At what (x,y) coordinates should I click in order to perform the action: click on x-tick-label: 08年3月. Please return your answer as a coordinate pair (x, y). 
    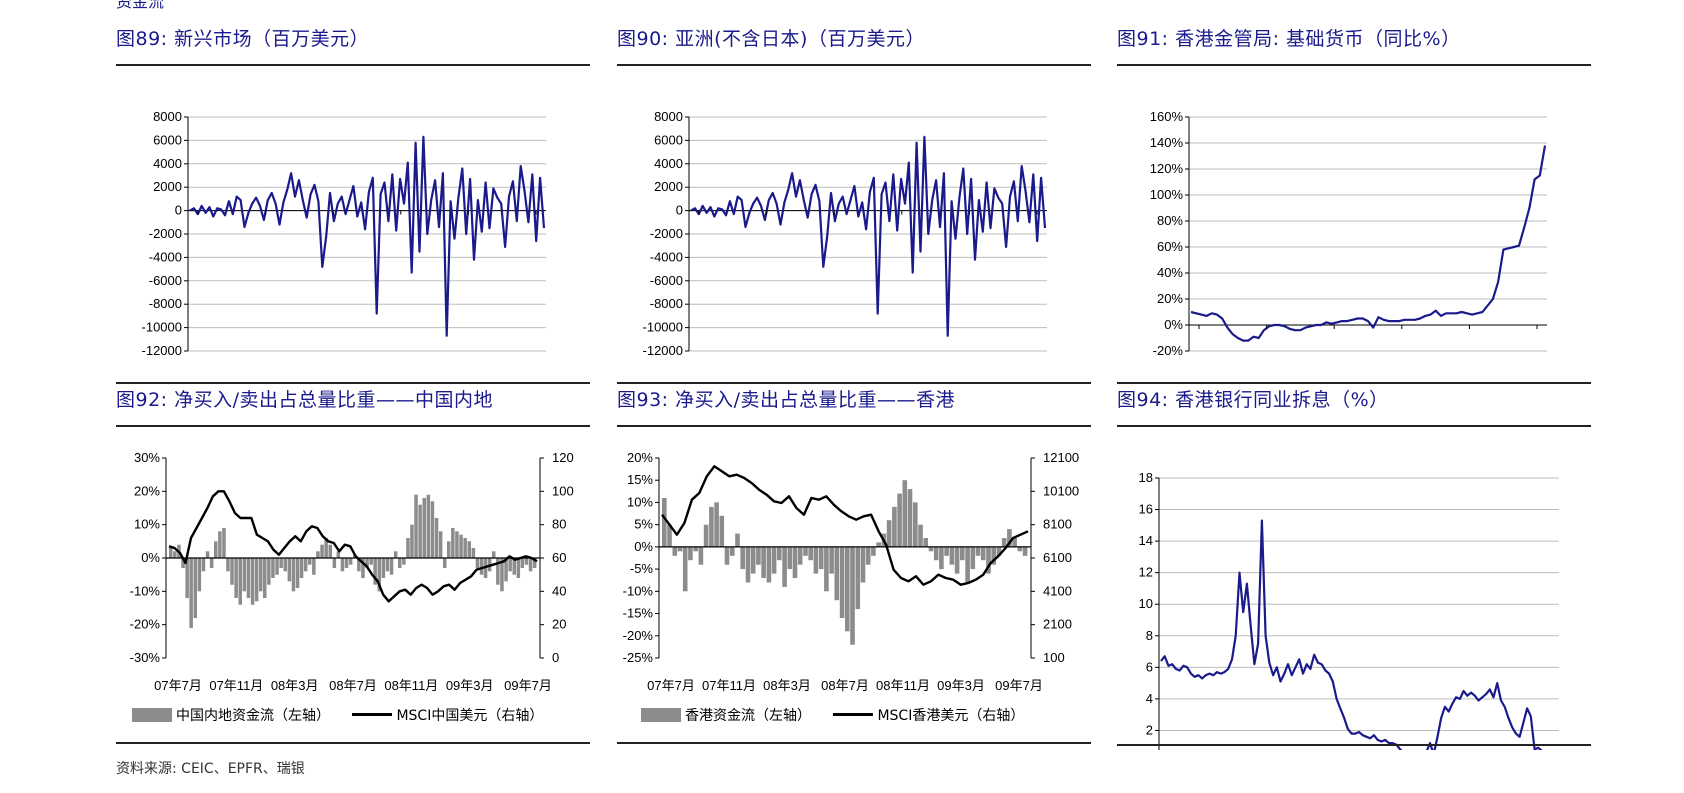
    Looking at the image, I should click on (787, 685).